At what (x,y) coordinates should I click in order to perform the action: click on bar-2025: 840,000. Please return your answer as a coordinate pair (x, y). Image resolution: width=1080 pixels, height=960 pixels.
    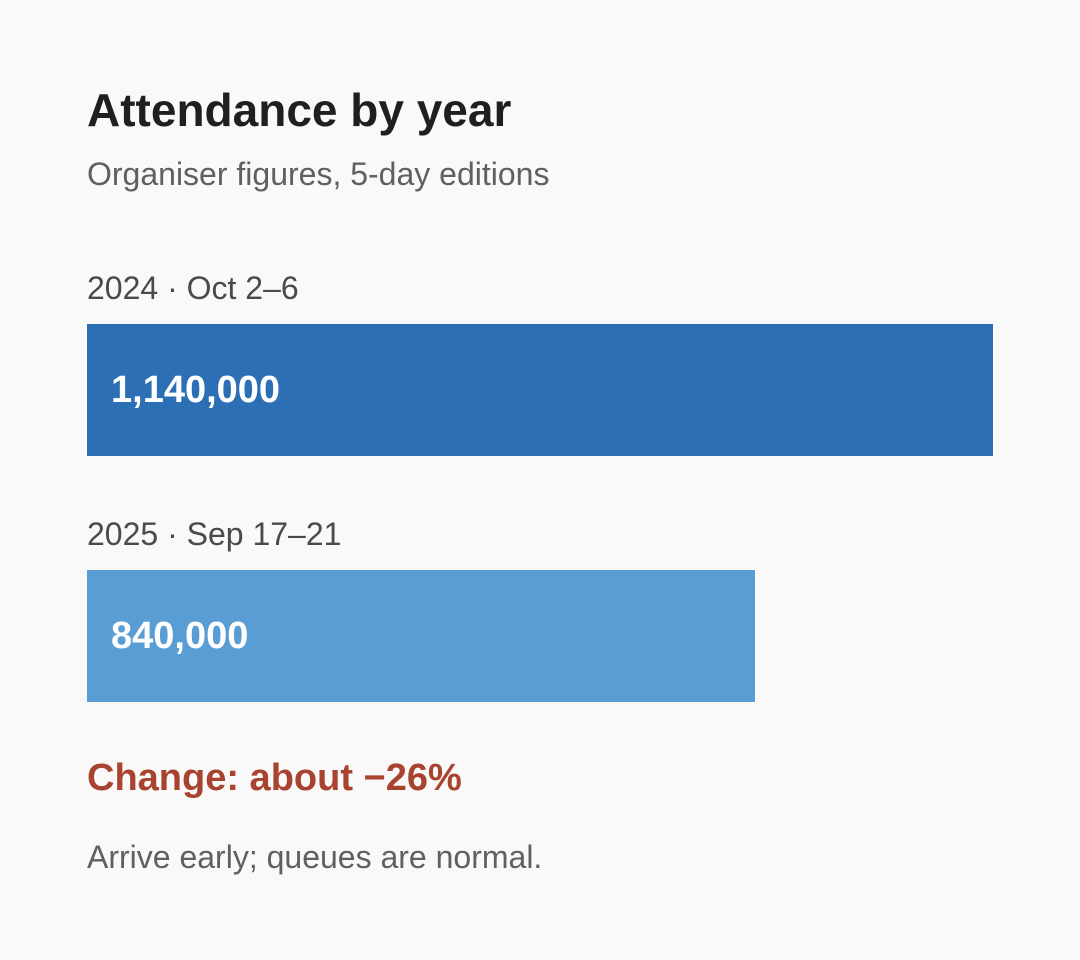
    Looking at the image, I should click on (421, 636).